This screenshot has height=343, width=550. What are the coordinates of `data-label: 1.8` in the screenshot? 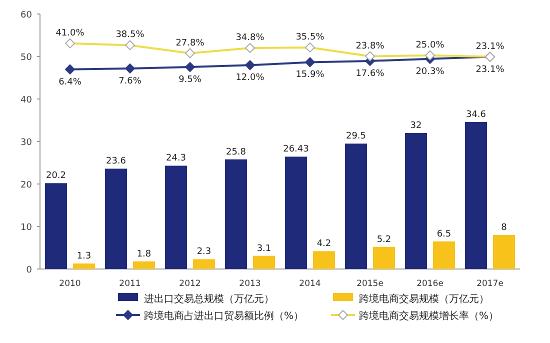 It's located at (144, 254).